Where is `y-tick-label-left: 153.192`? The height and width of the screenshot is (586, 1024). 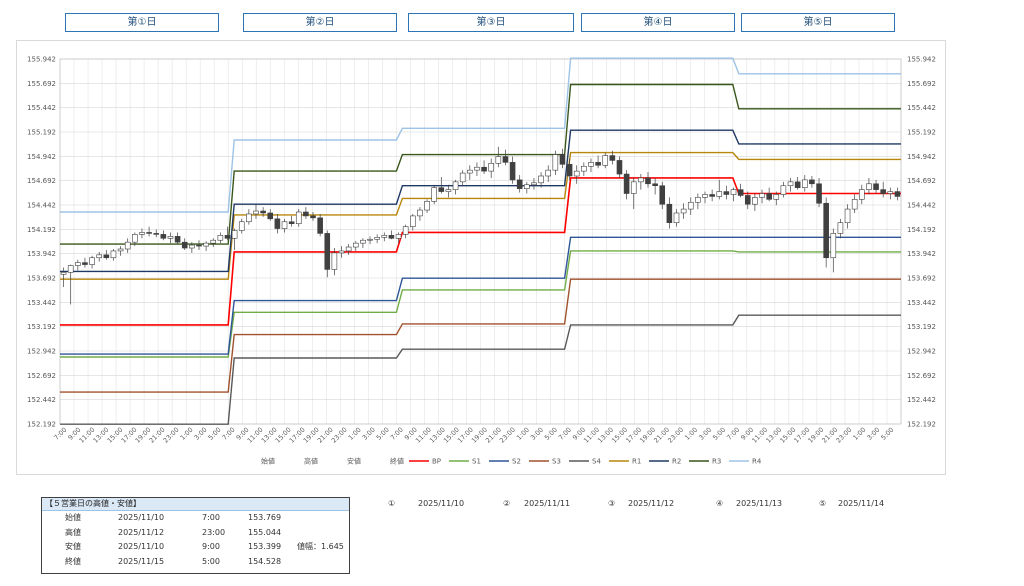
y-tick-label-left: 153.192 is located at coordinates (41, 327).